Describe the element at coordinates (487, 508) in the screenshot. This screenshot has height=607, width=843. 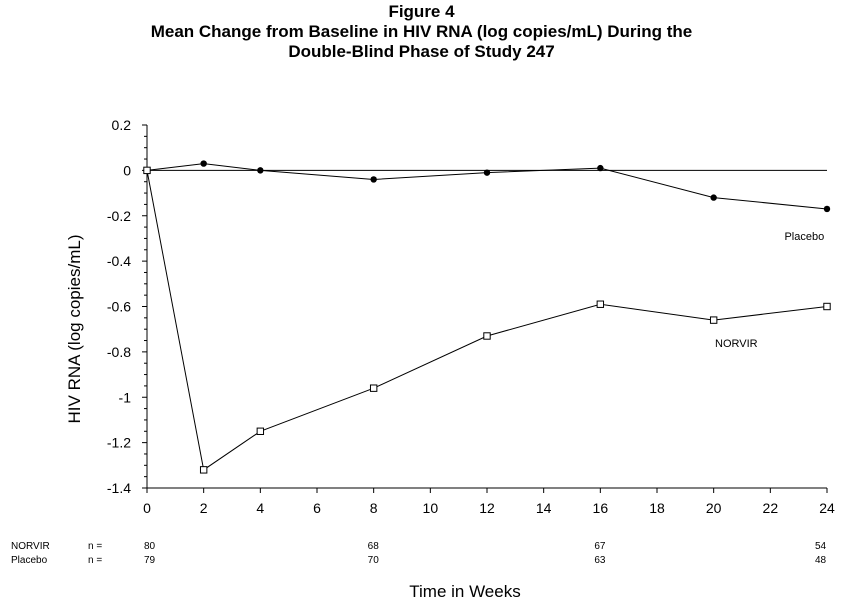
I see `x-tick-label: 12` at that location.